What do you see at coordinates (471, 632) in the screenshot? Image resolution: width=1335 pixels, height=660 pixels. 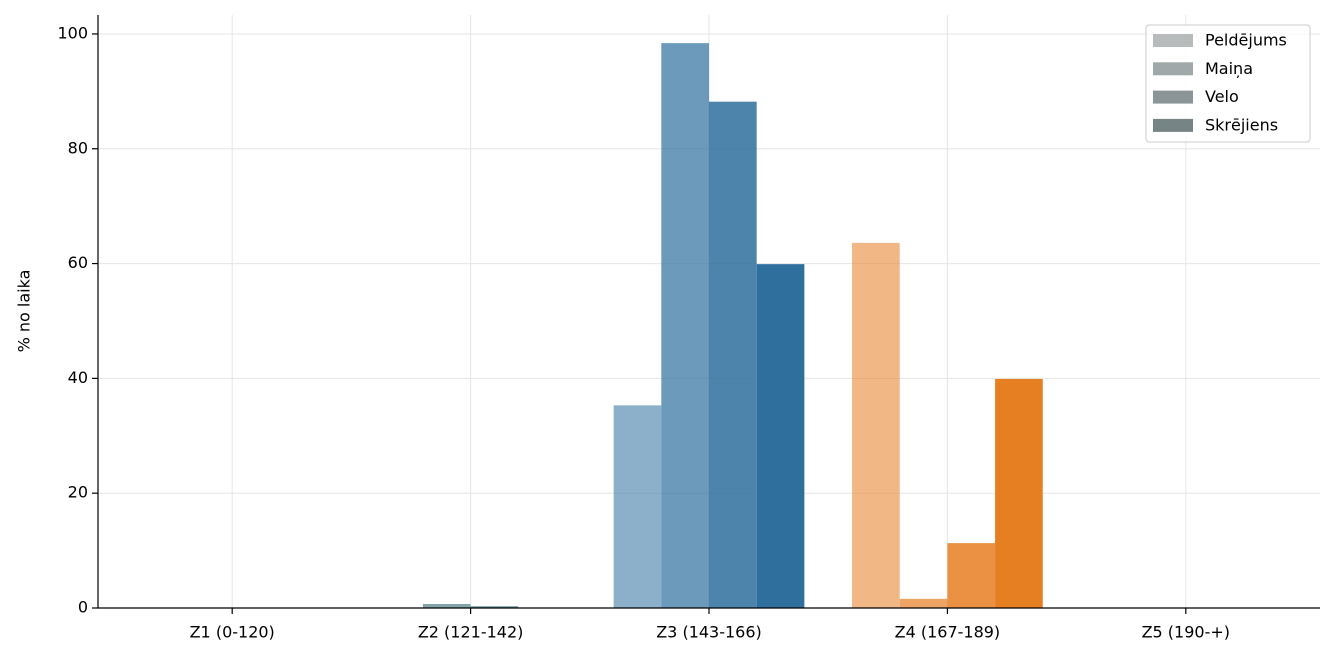 I see `x-tick-label: Z2 (121-142)` at bounding box center [471, 632].